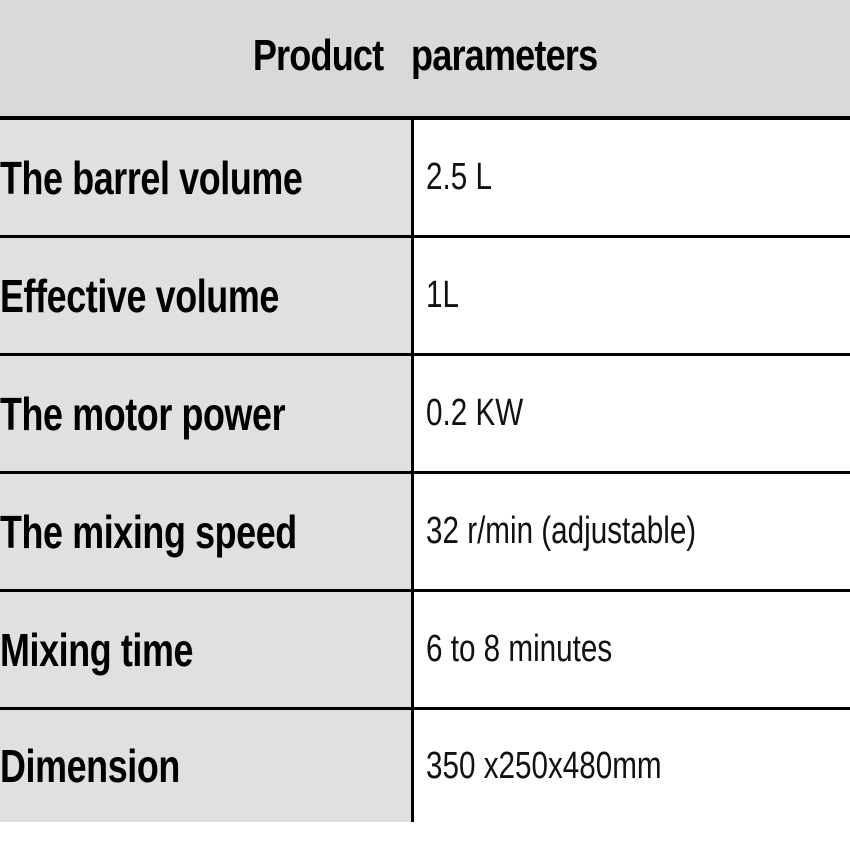 Image resolution: width=850 pixels, height=850 pixels. What do you see at coordinates (561, 531) in the screenshot?
I see `parameter-value: 32 r/min (adjustable)` at bounding box center [561, 531].